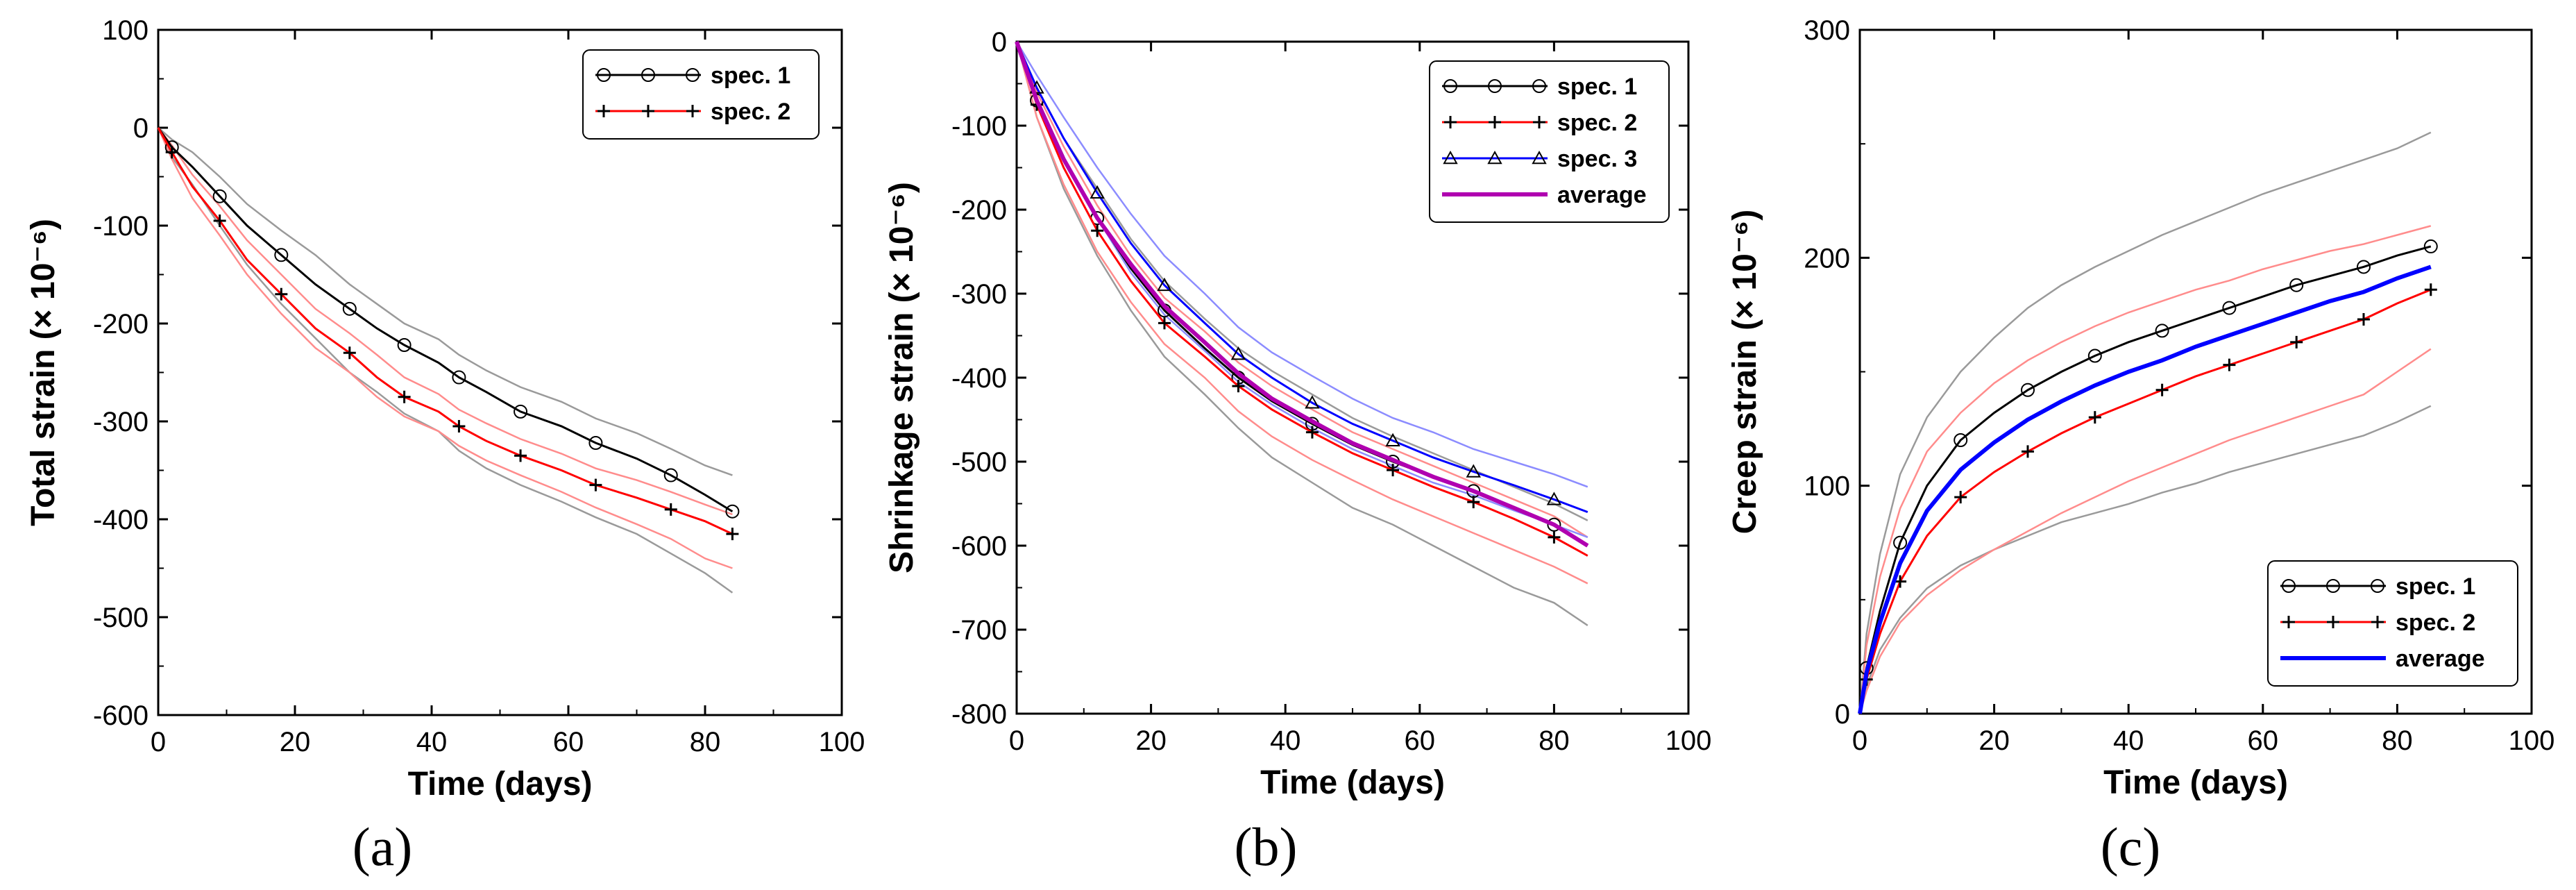 This screenshot has height=890, width=2576. What do you see at coordinates (1549, 141) in the screenshot?
I see `legend-box` at bounding box center [1549, 141].